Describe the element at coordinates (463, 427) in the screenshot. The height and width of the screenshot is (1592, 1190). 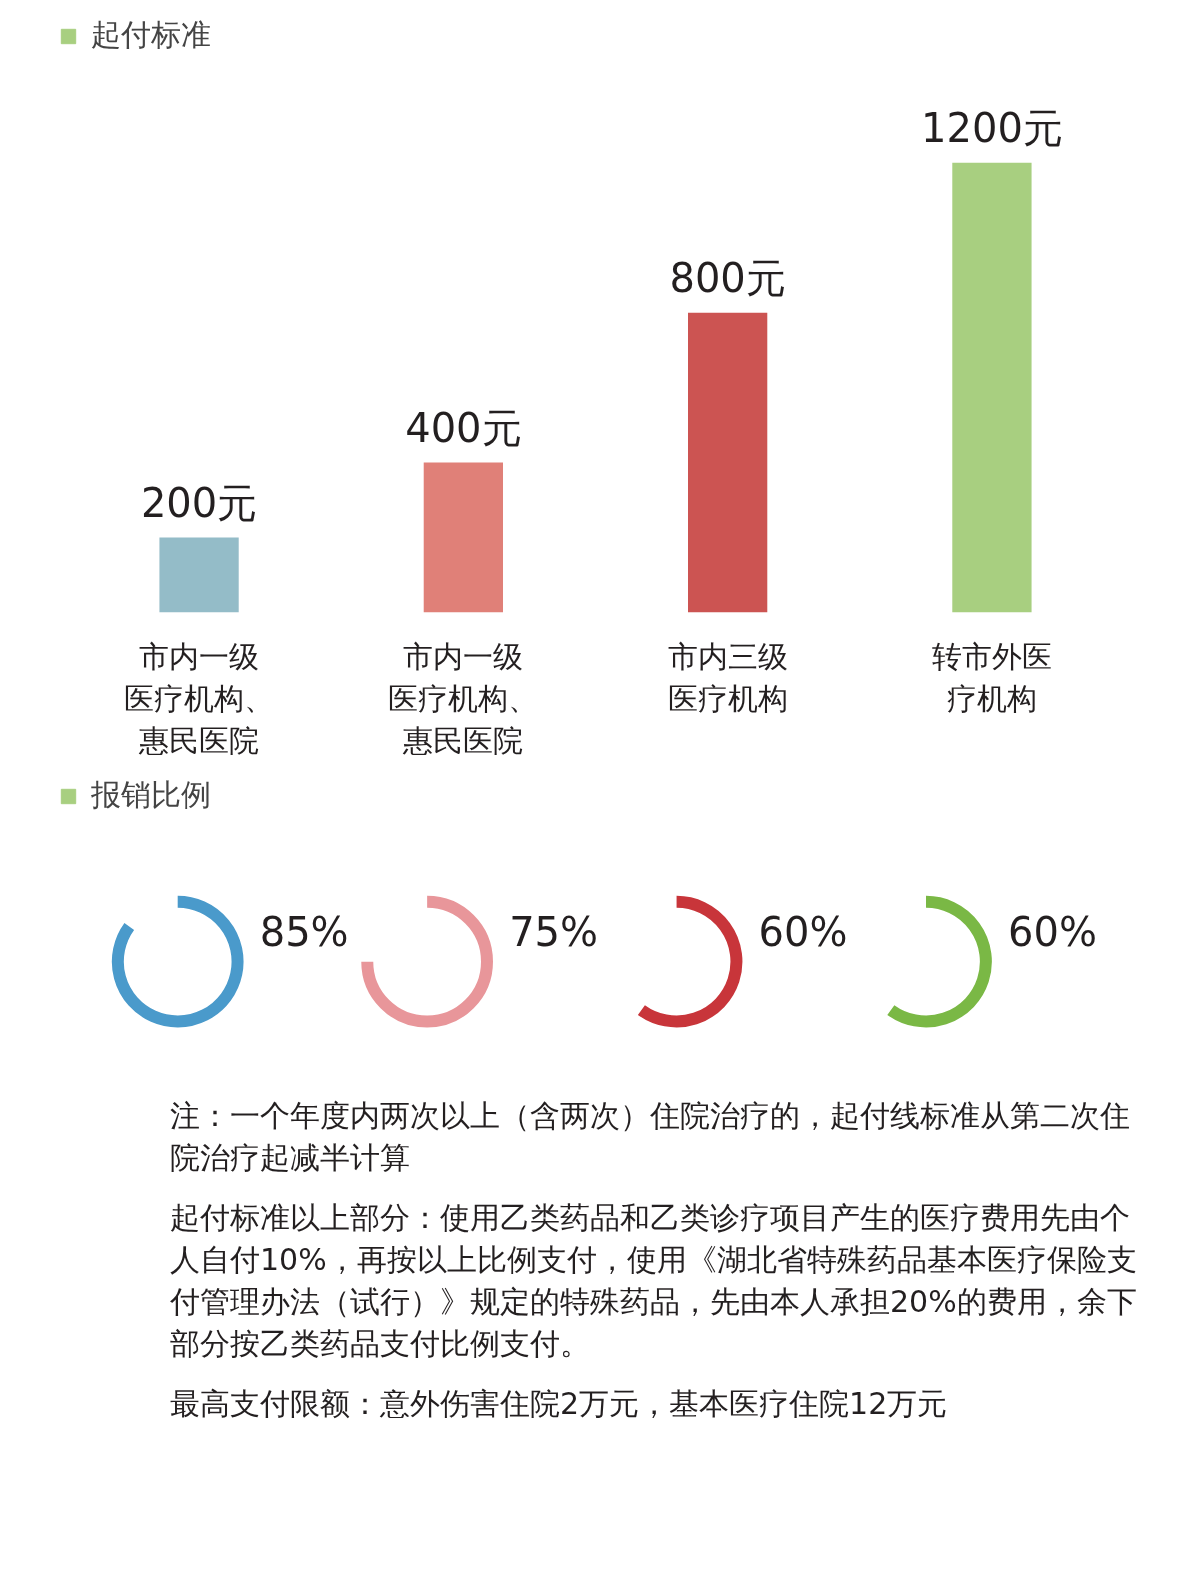
I see `data-label: 400元` at that location.